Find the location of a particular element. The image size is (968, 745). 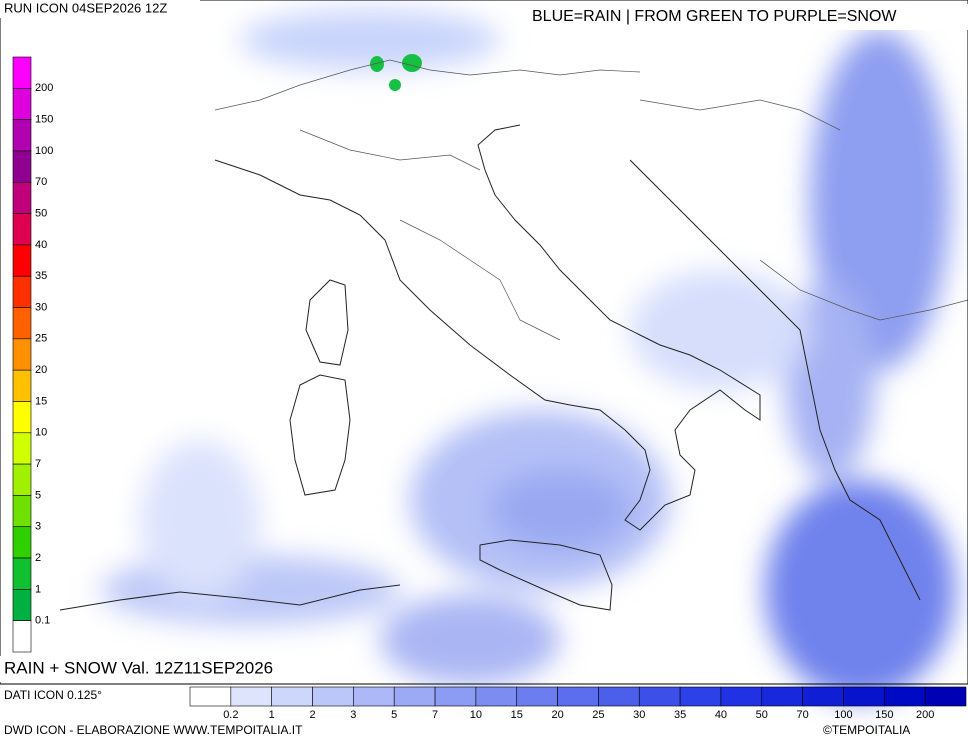

rain-label: 10 is located at coordinates (476, 715).